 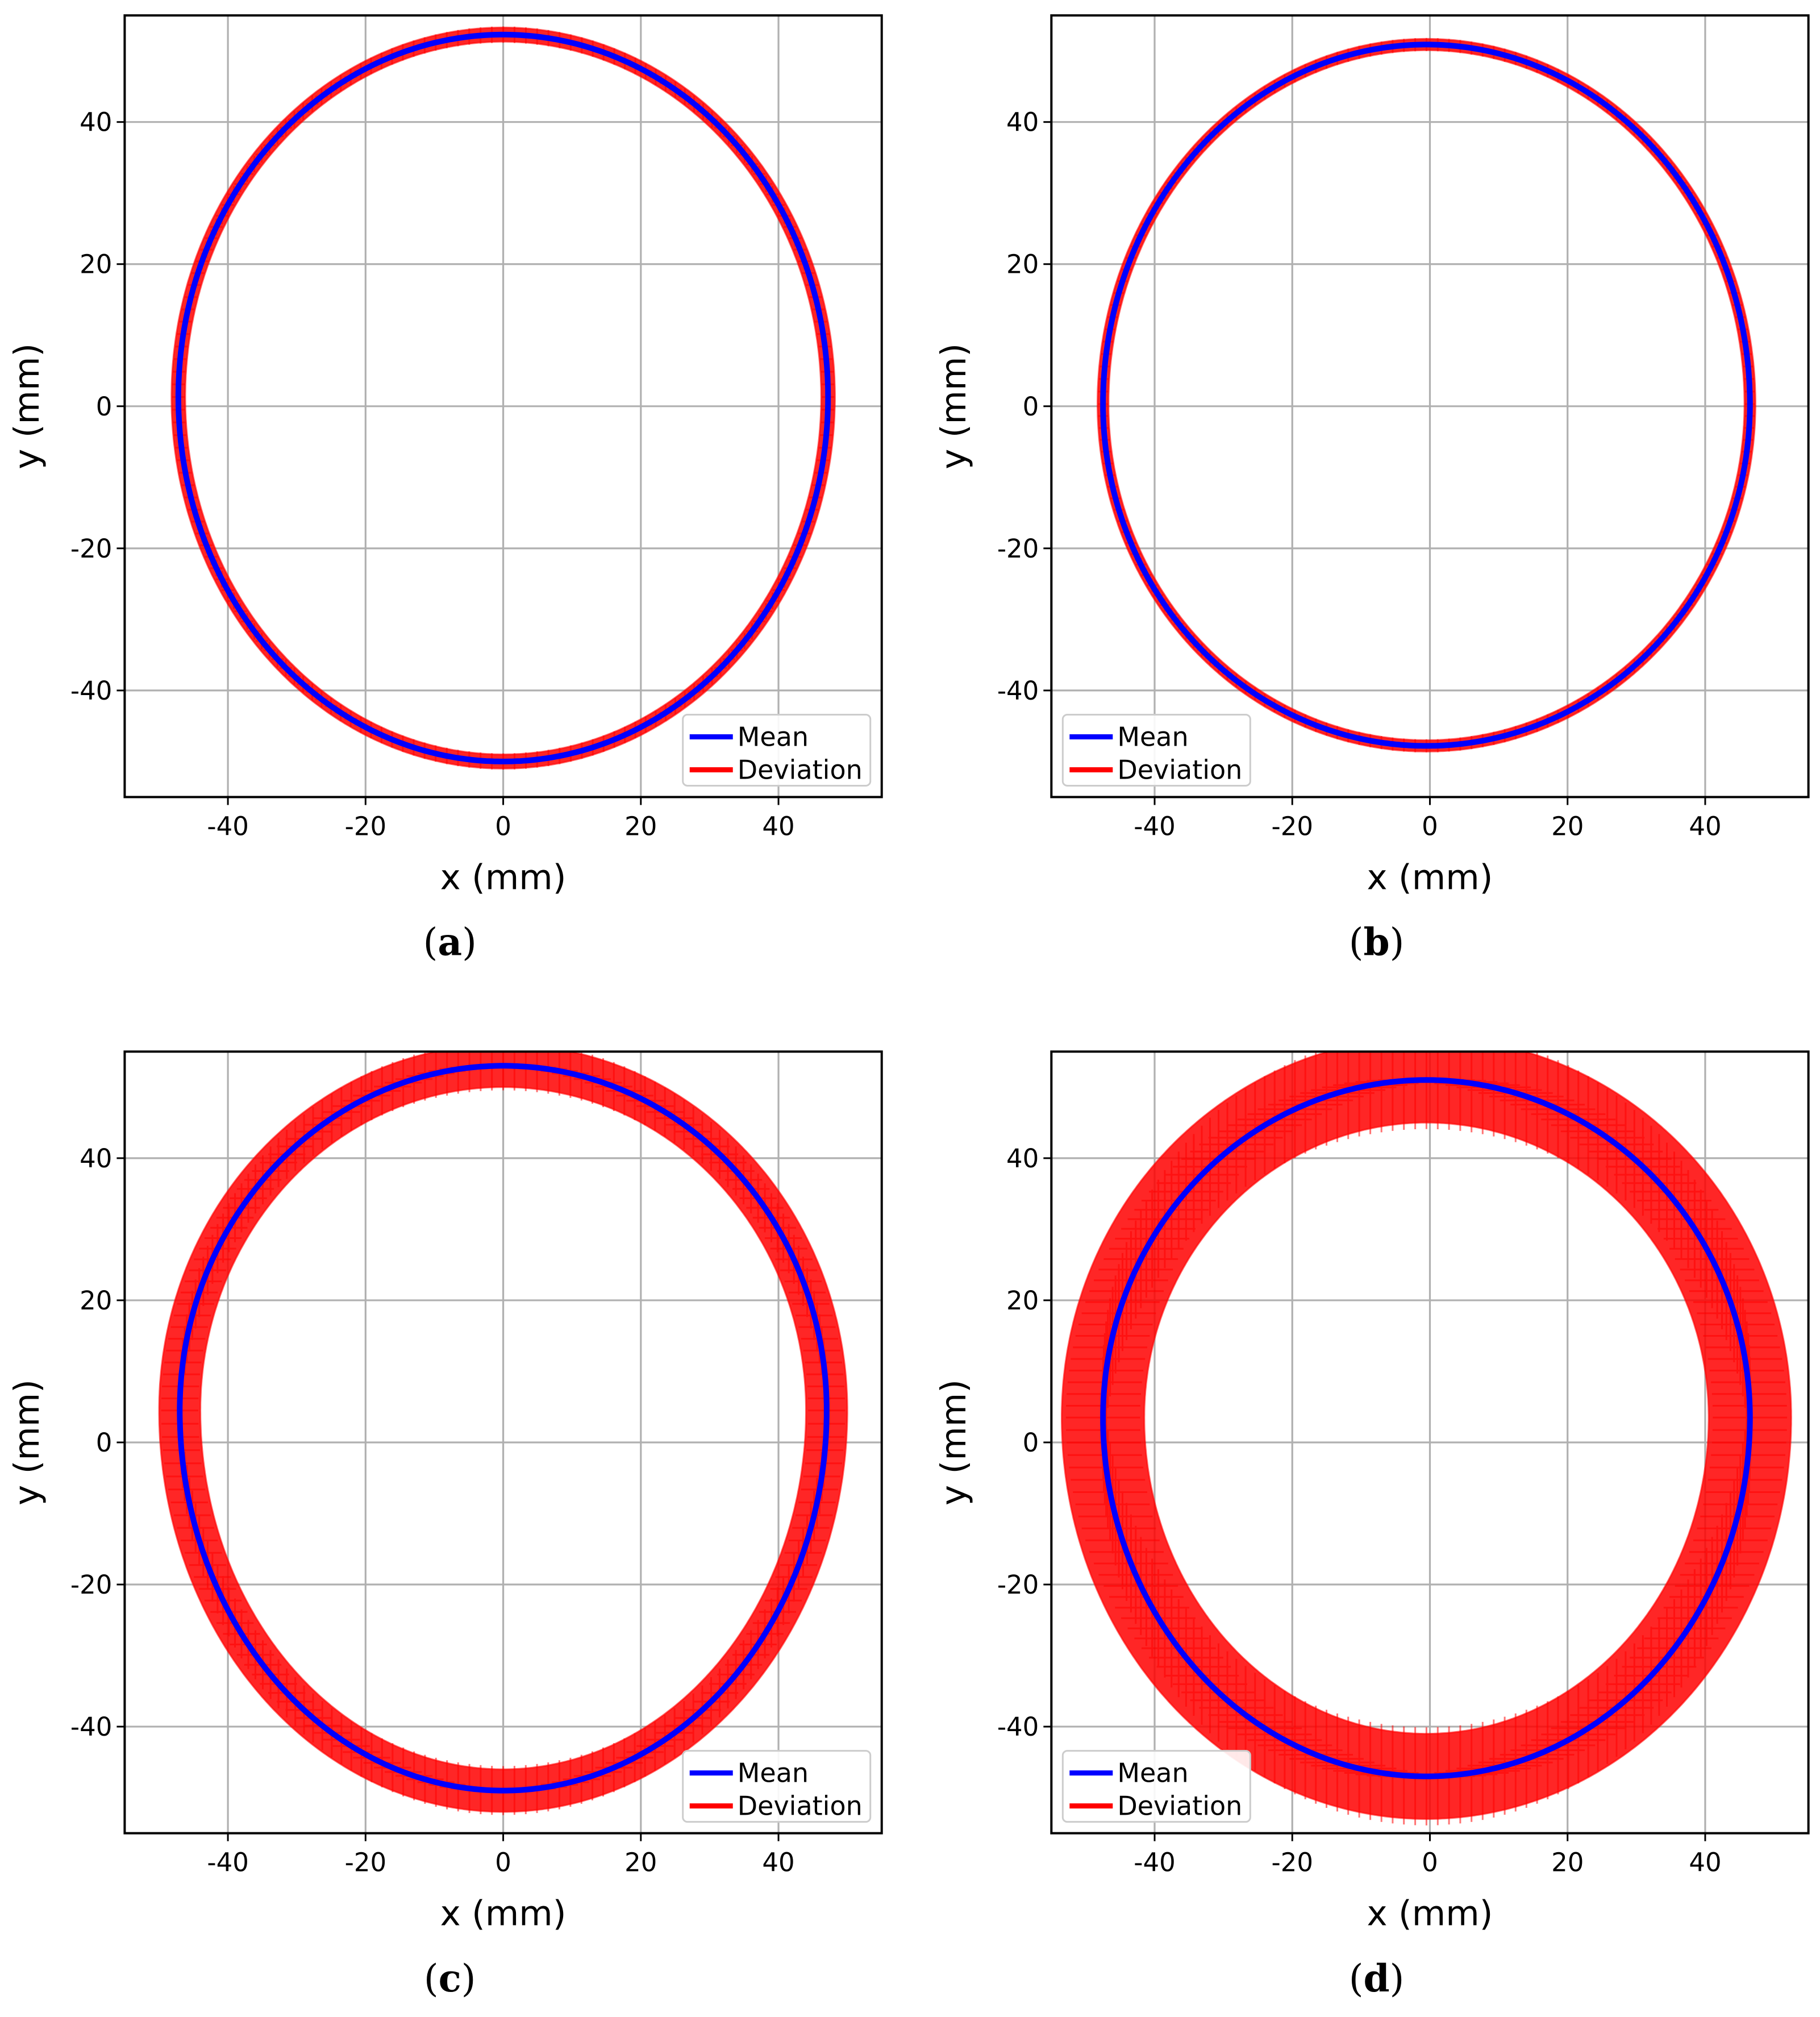 I want to click on panel-caption-letter: a, so click(x=450, y=942).